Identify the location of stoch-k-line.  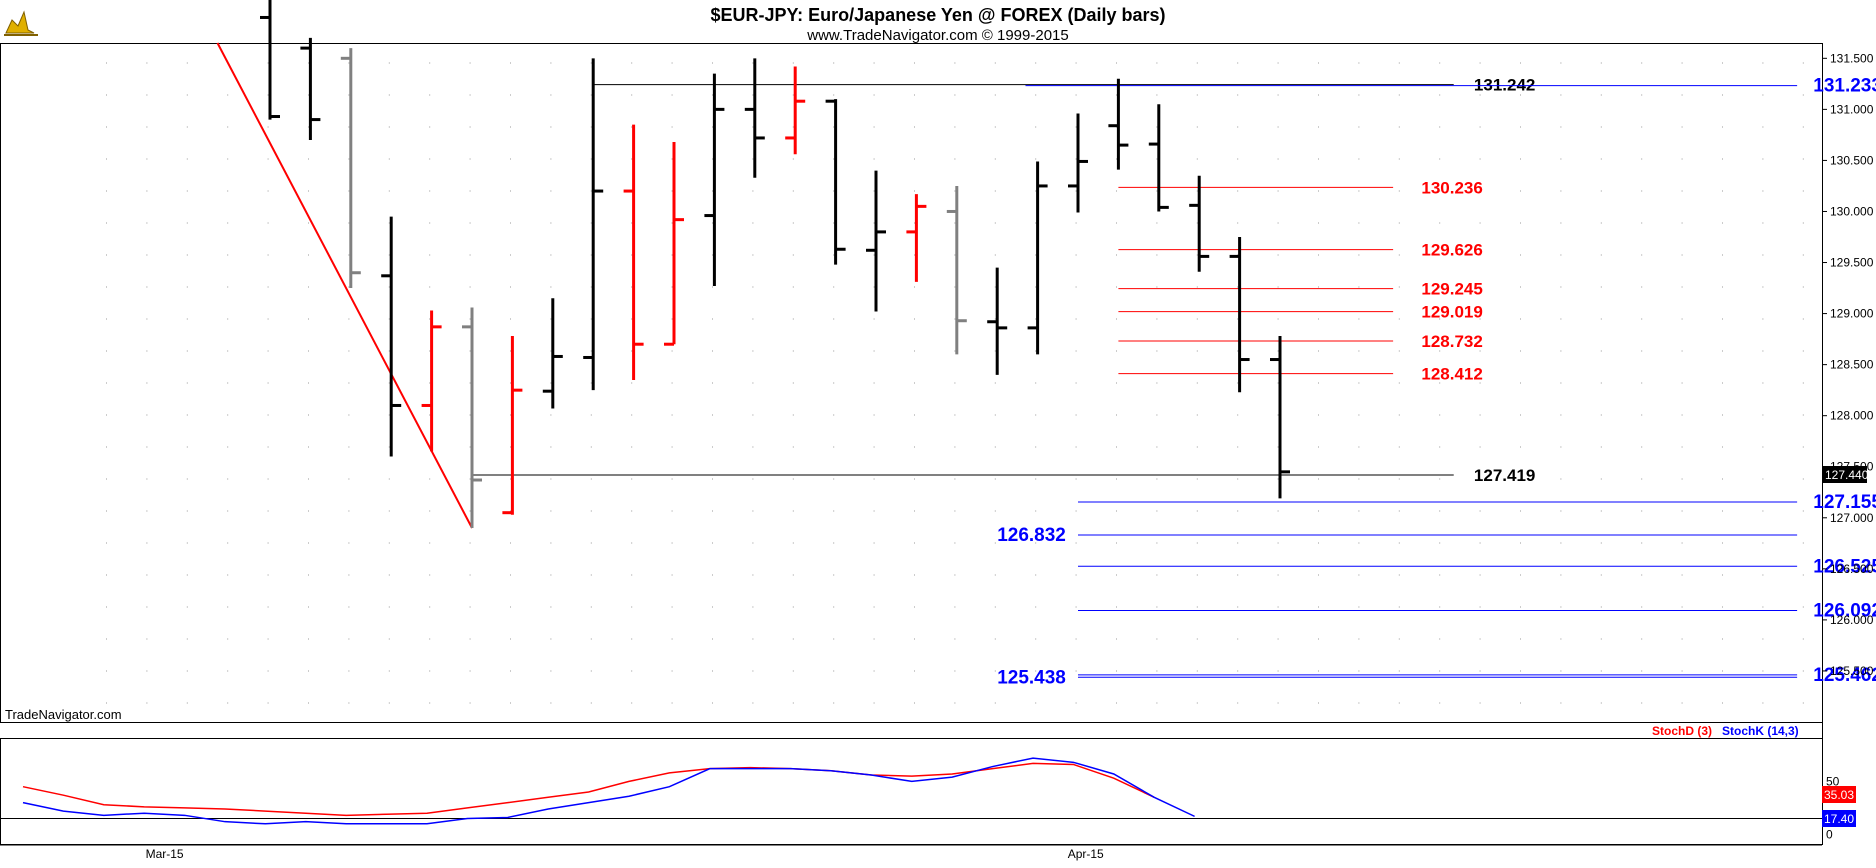
(608, 791).